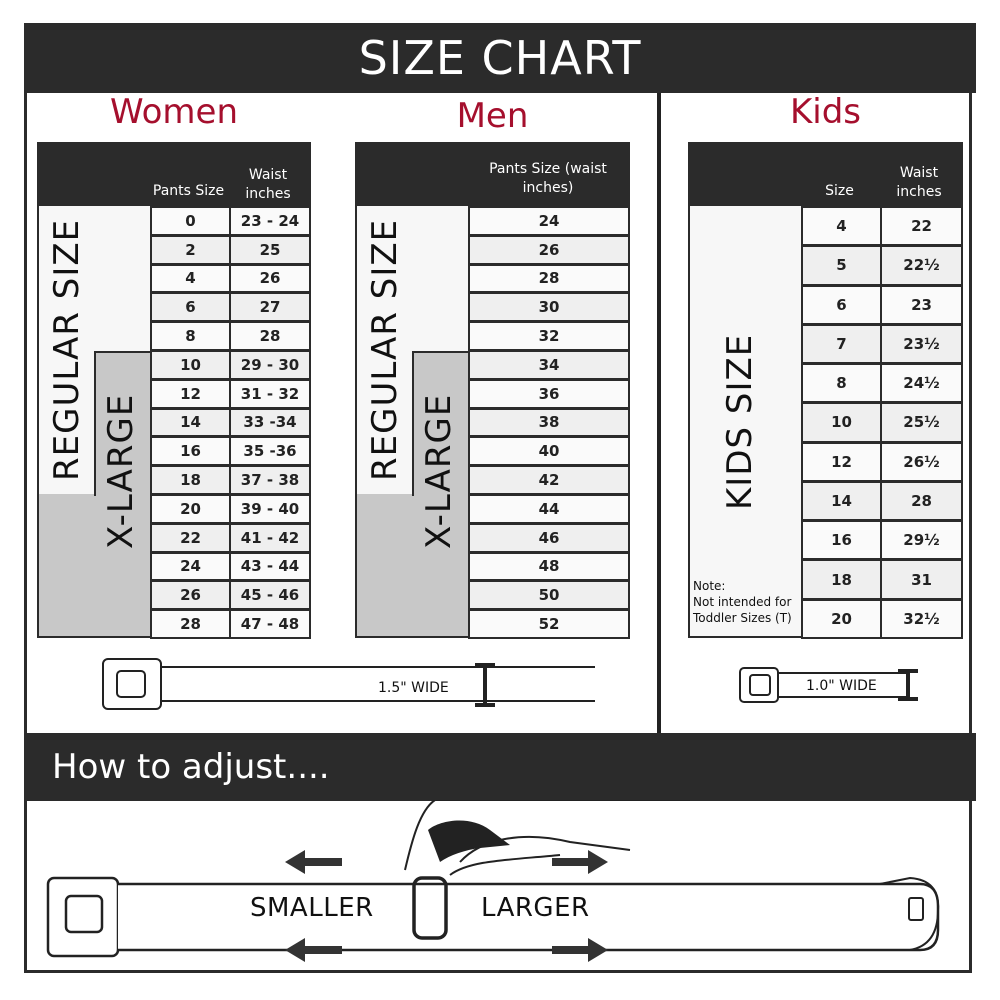 This screenshot has height=1000, width=1000. What do you see at coordinates (549, 595) in the screenshot?
I see `pants-size-cell: 50` at bounding box center [549, 595].